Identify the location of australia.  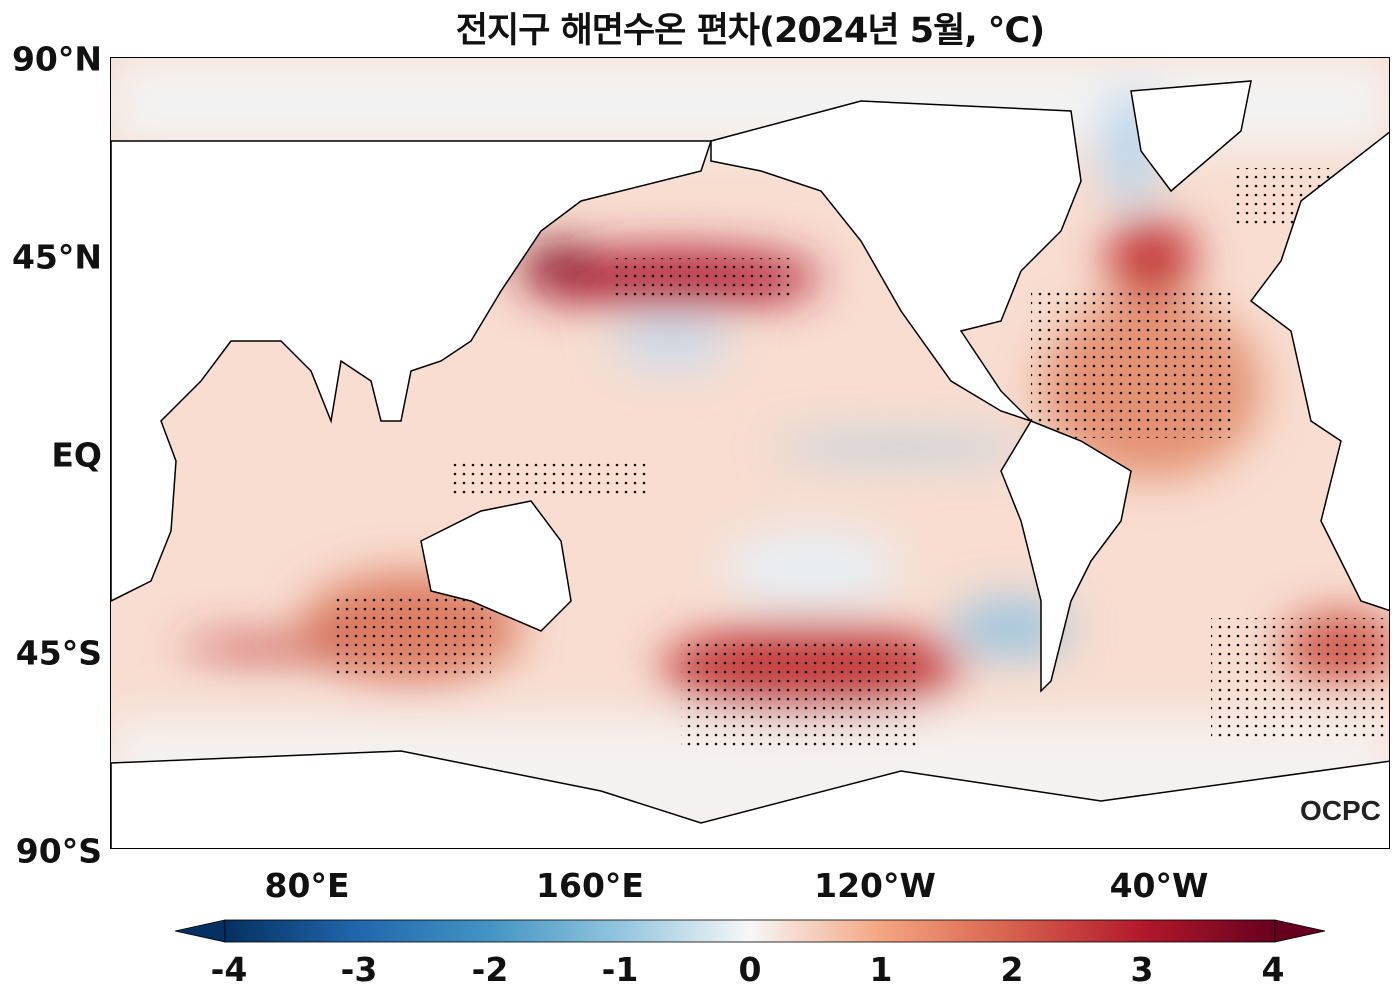
(496, 566).